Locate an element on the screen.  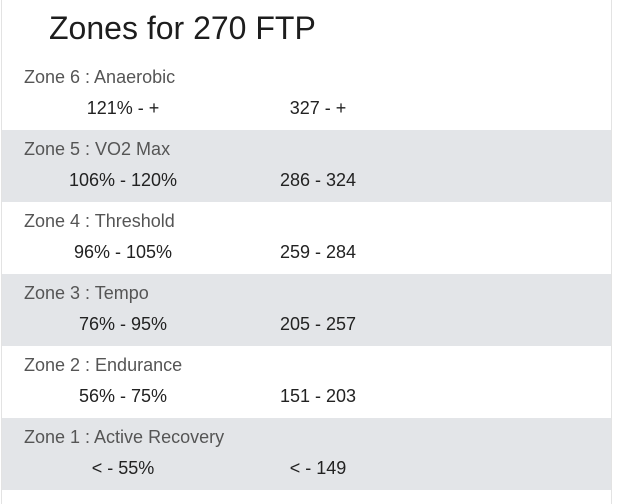
zone-watts-range: < - 149 is located at coordinates (318, 468).